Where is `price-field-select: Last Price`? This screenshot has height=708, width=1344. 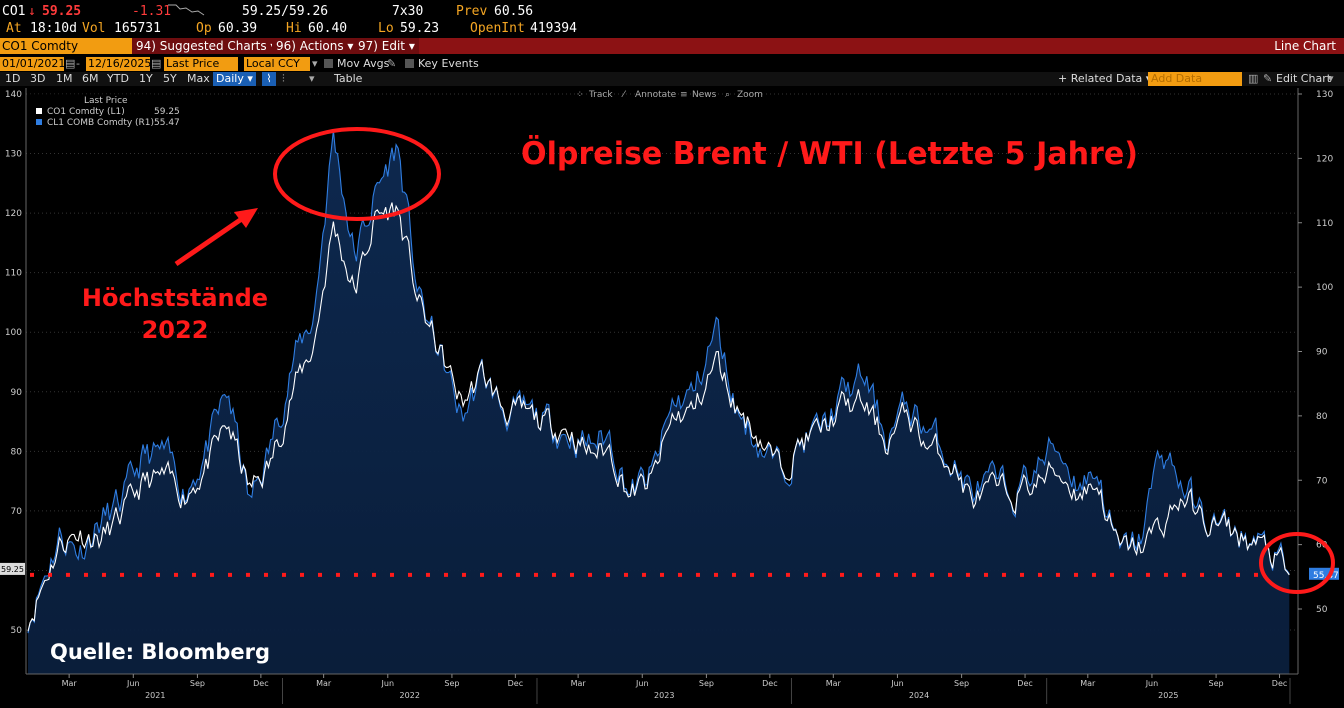 price-field-select: Last Price is located at coordinates (201, 64).